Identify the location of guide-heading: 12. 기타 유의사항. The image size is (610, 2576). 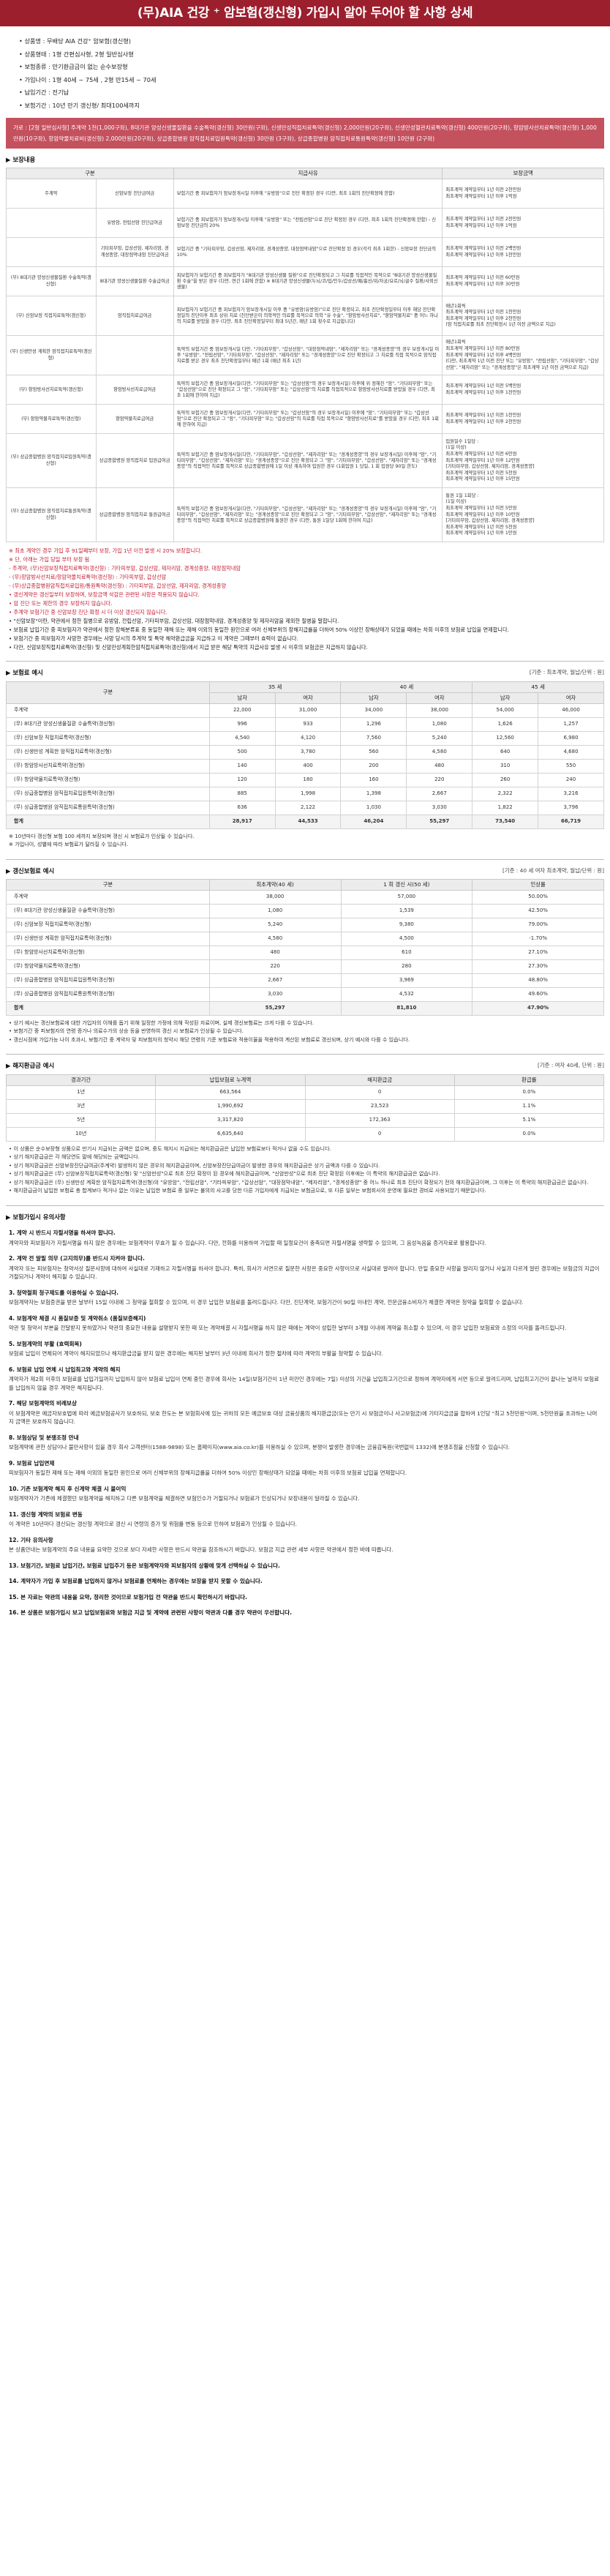
(31, 1539).